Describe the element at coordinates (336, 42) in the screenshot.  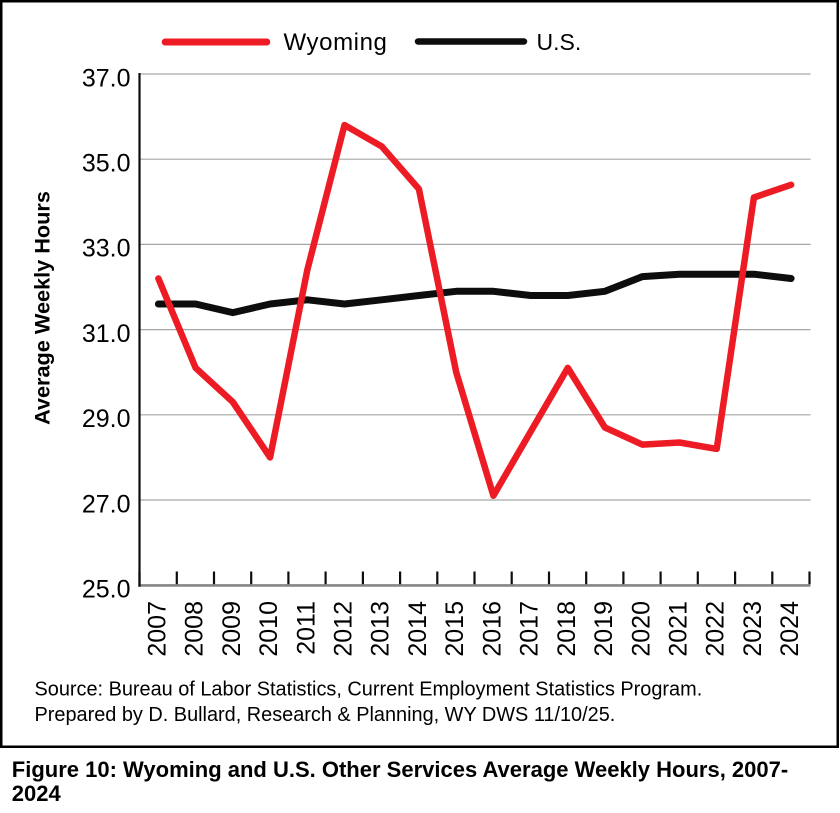
I see `svg-text: Wyoming` at that location.